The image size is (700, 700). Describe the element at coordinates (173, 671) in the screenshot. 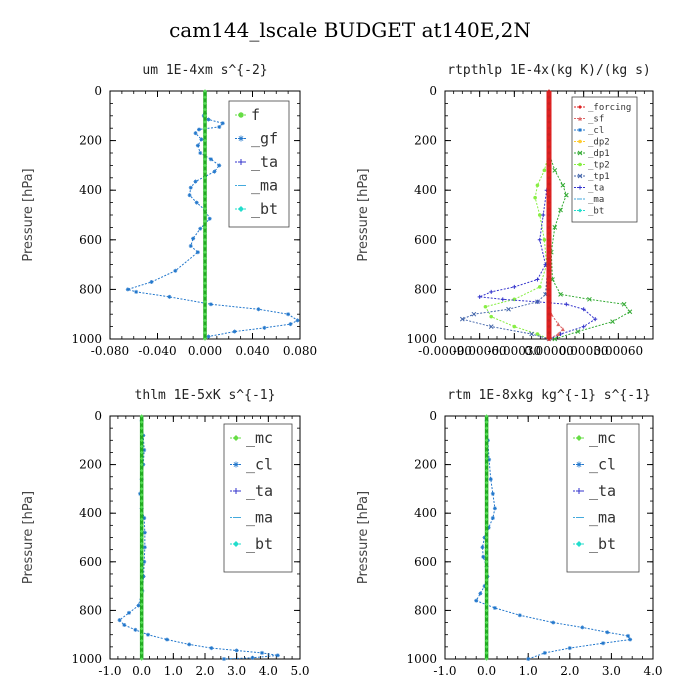

I see `x-tick-label: 1.0` at that location.